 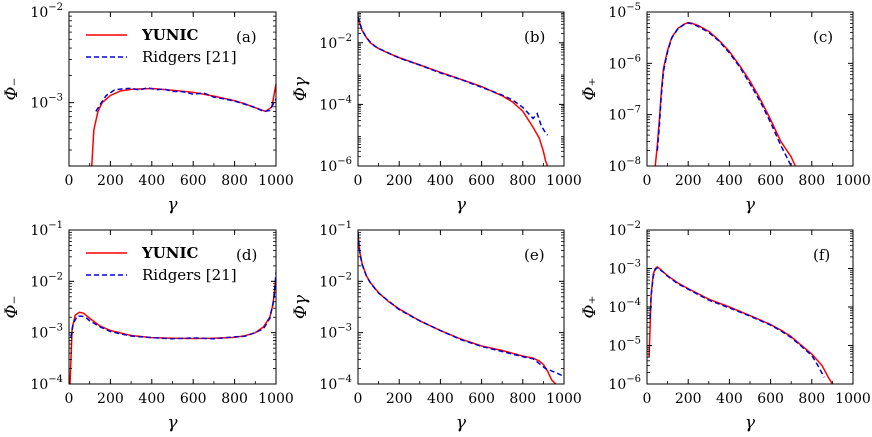 I want to click on legend-label-yunic-a: YUNIC, so click(x=170, y=35).